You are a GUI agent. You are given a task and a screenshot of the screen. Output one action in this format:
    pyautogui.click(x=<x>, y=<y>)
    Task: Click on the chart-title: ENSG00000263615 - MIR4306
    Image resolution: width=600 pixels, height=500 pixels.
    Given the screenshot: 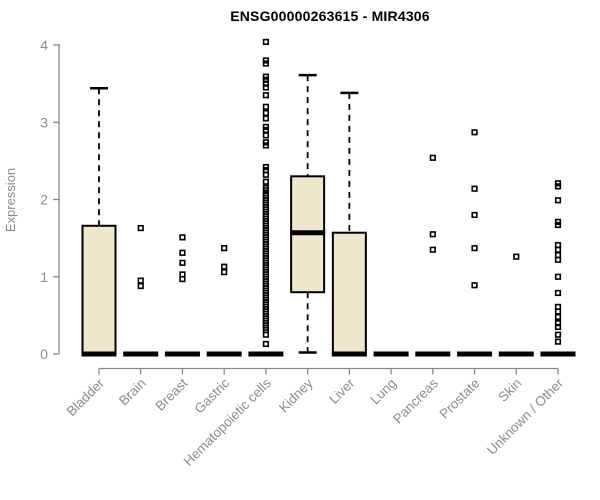 What is the action you would take?
    pyautogui.click(x=330, y=16)
    